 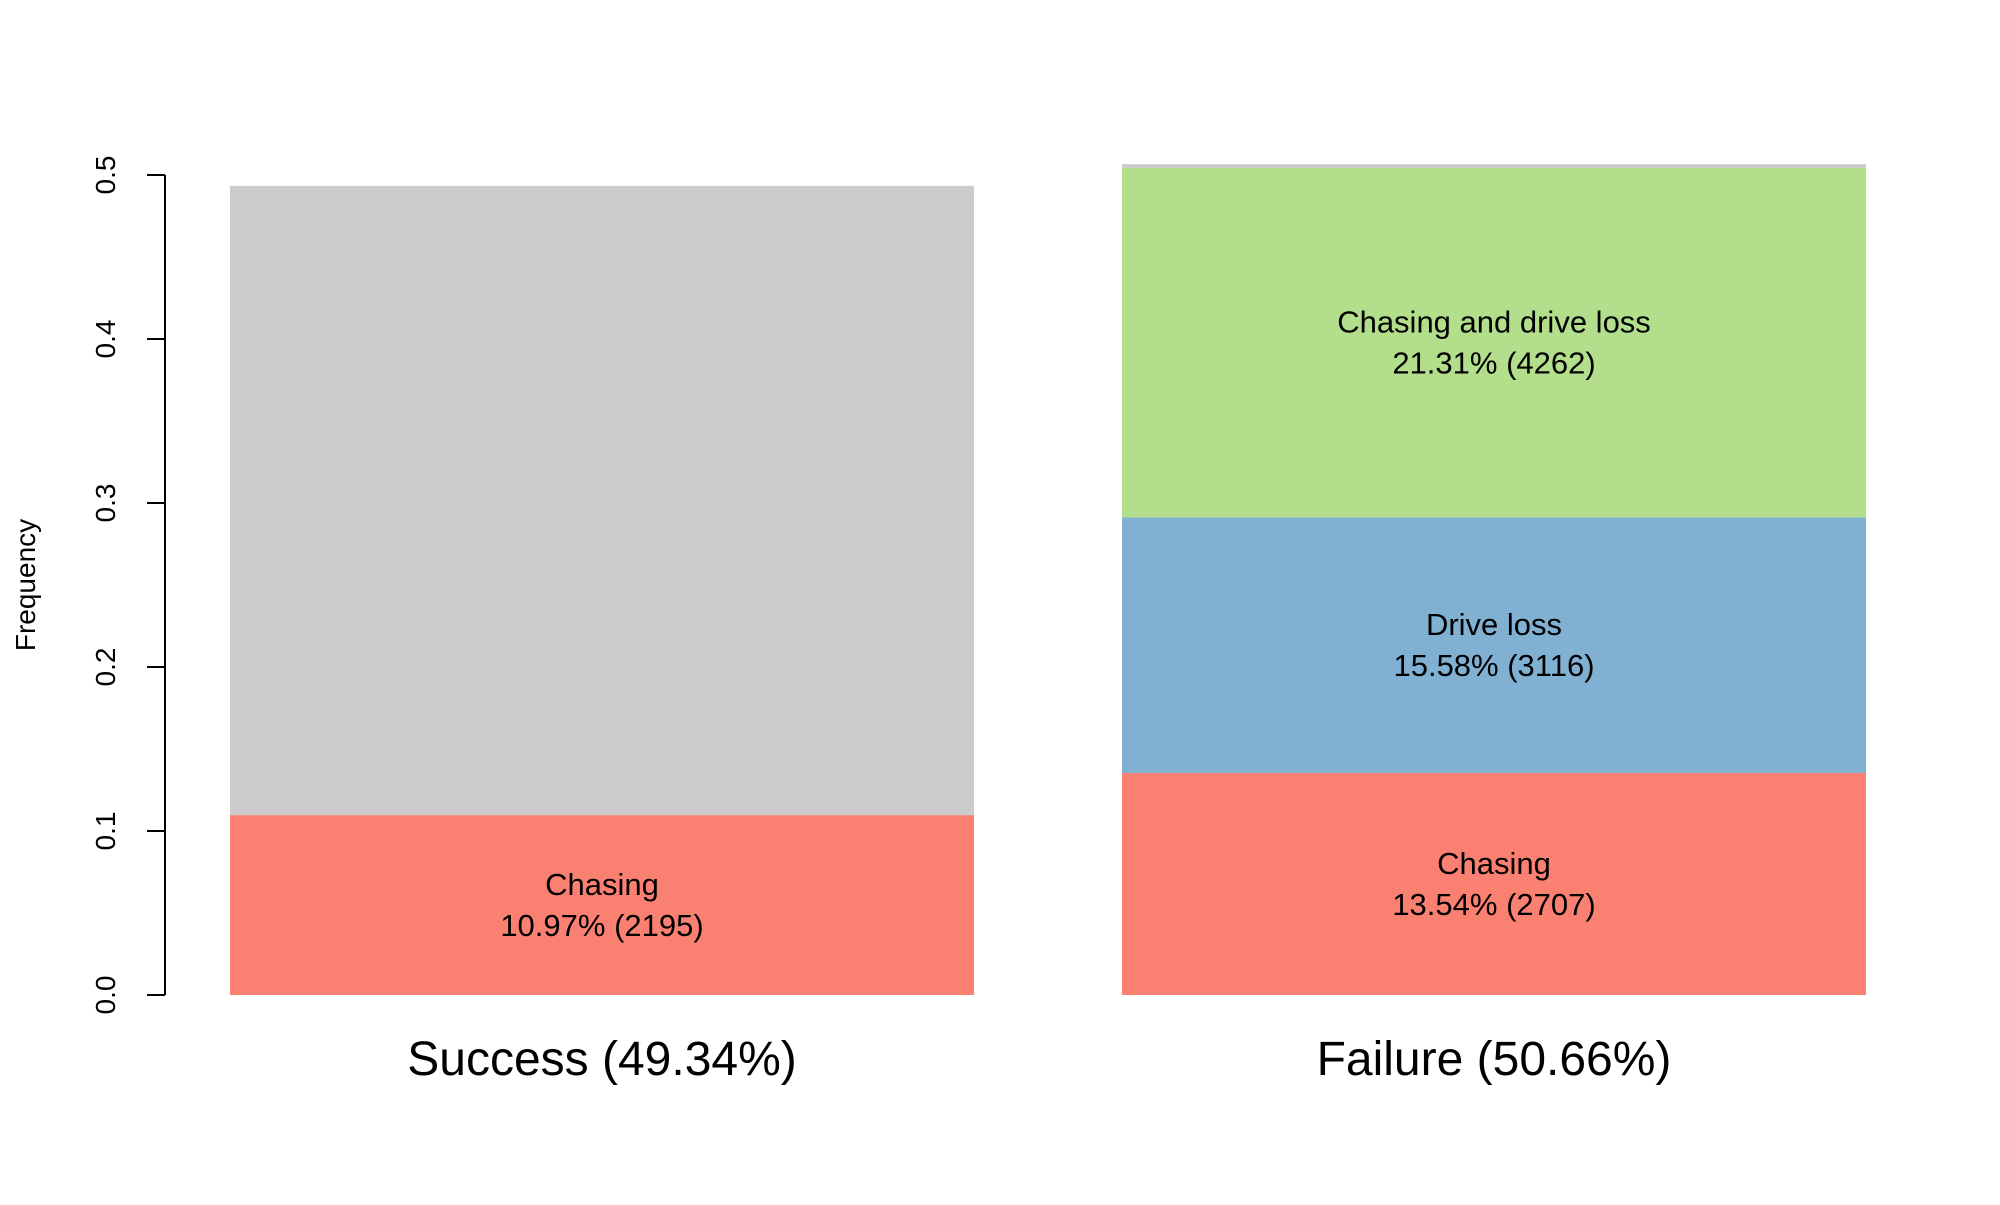 What do you see at coordinates (1494, 322) in the screenshot?
I see `segment-name-label: Chasing and drive loss` at bounding box center [1494, 322].